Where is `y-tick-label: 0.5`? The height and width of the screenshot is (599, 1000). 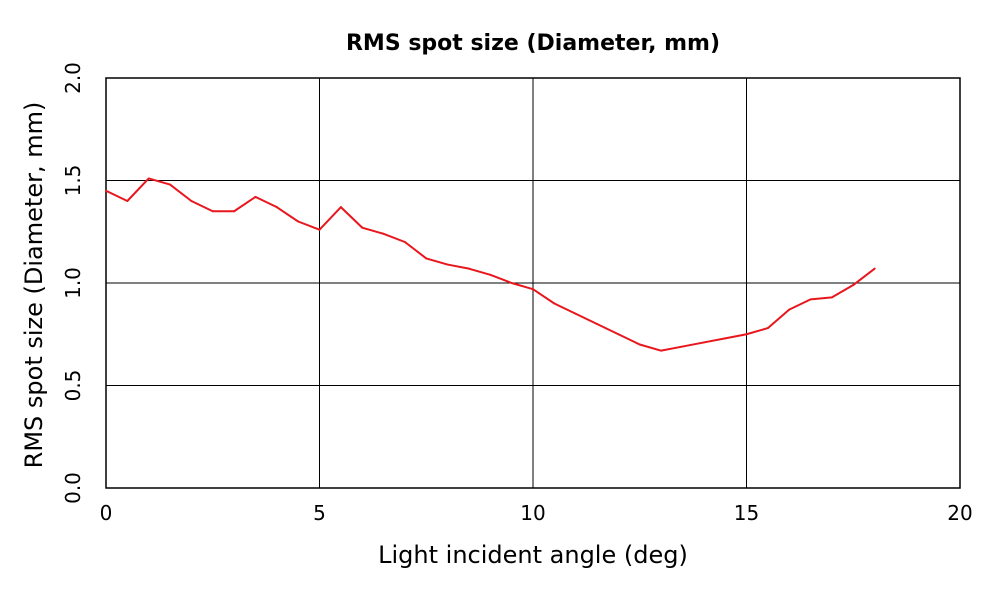 y-tick-label: 0.5 is located at coordinates (73, 386).